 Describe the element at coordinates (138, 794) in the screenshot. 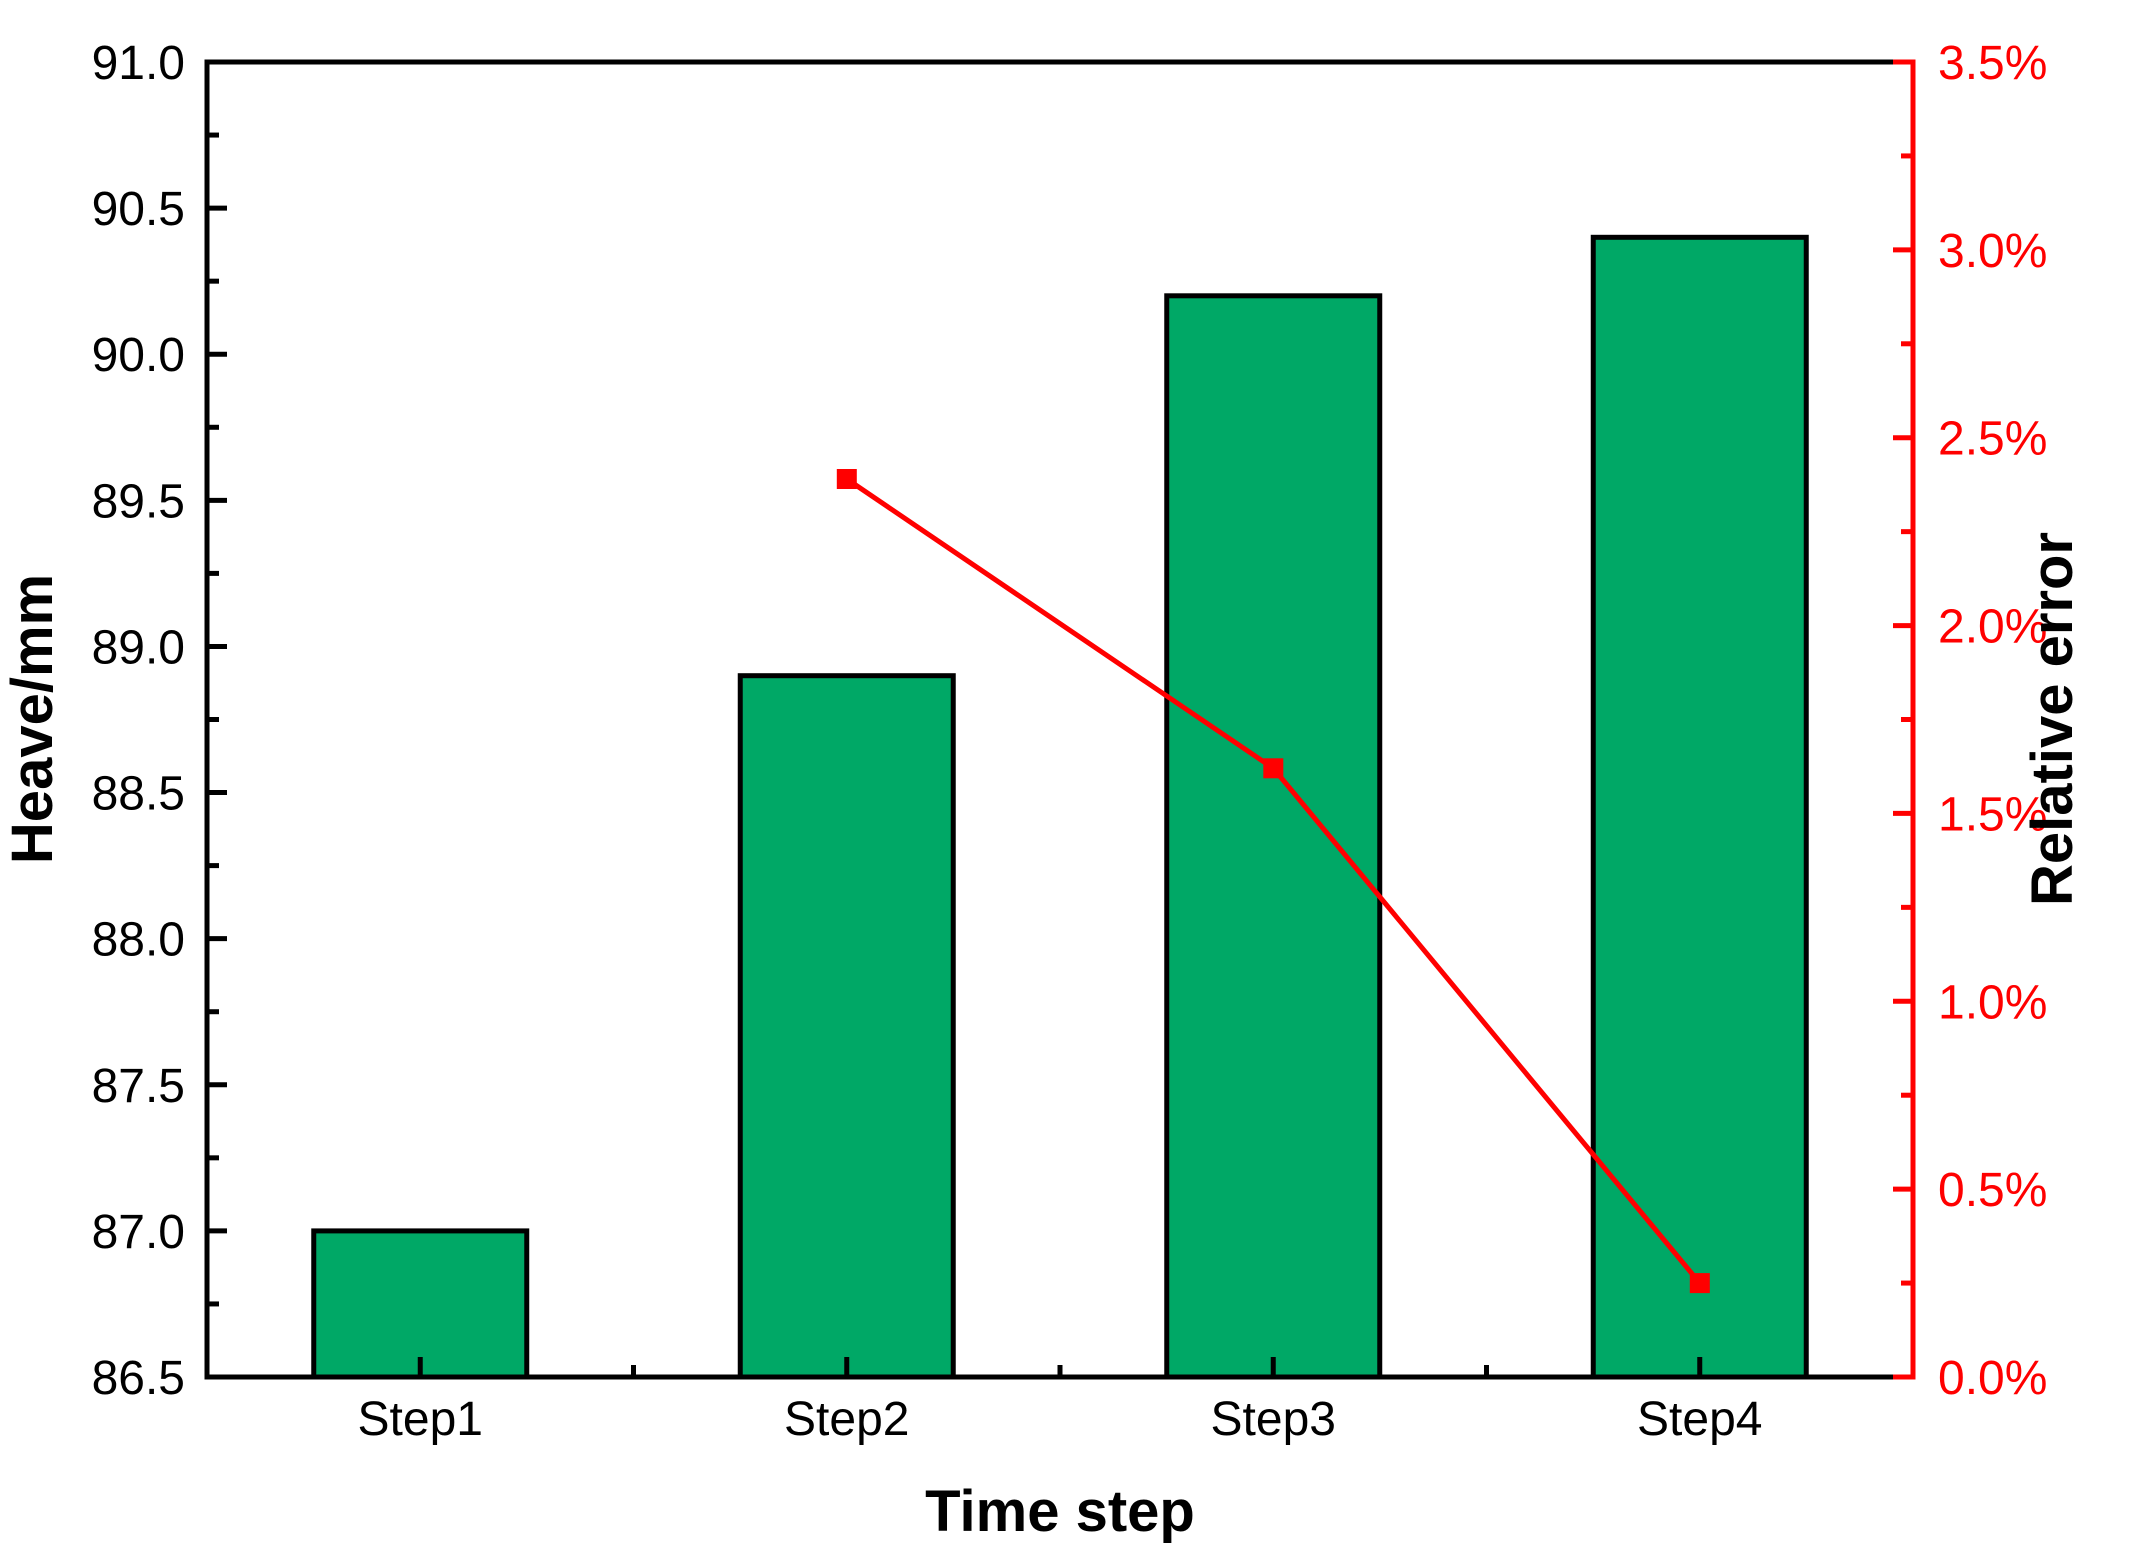

I see `y-left-tick-label-88-5: 88.5` at that location.